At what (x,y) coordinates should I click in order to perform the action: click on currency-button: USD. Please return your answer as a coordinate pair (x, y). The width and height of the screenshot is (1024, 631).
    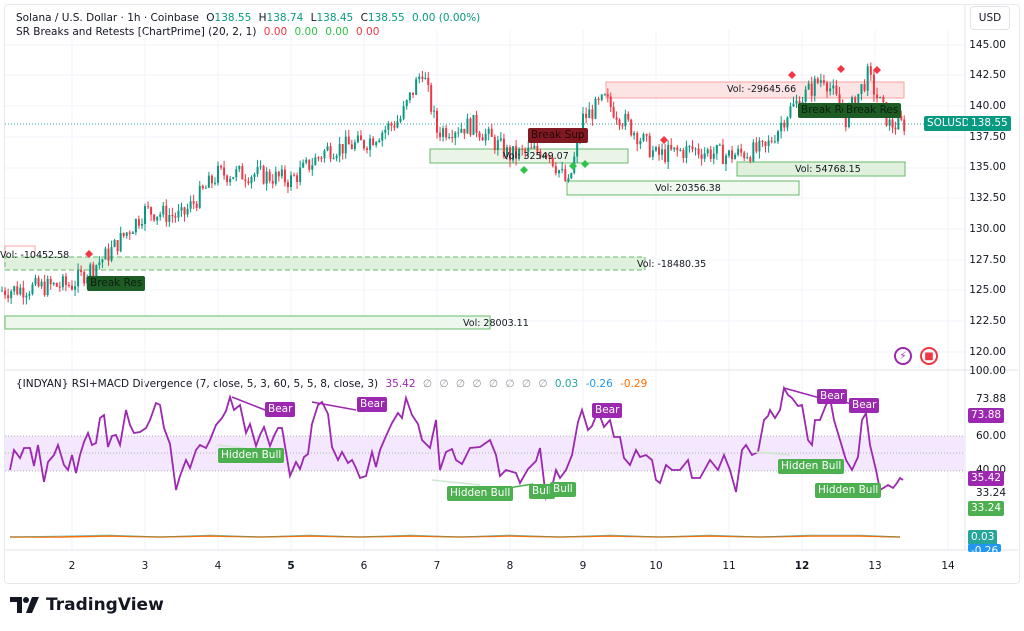
    Looking at the image, I should click on (990, 18).